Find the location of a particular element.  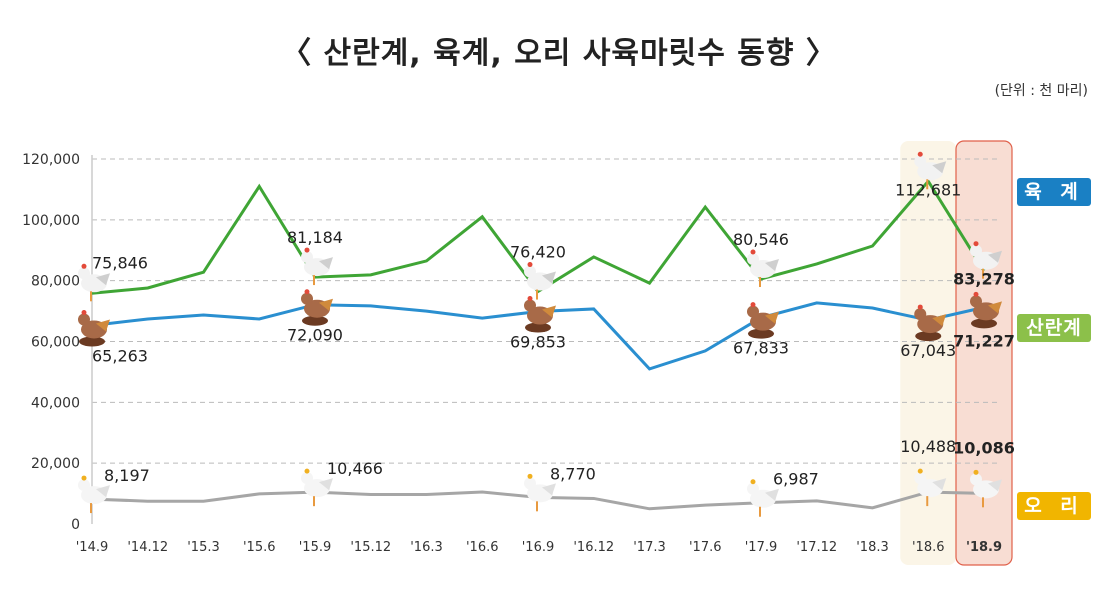

data-label-오리: 8,197 is located at coordinates (127, 475).